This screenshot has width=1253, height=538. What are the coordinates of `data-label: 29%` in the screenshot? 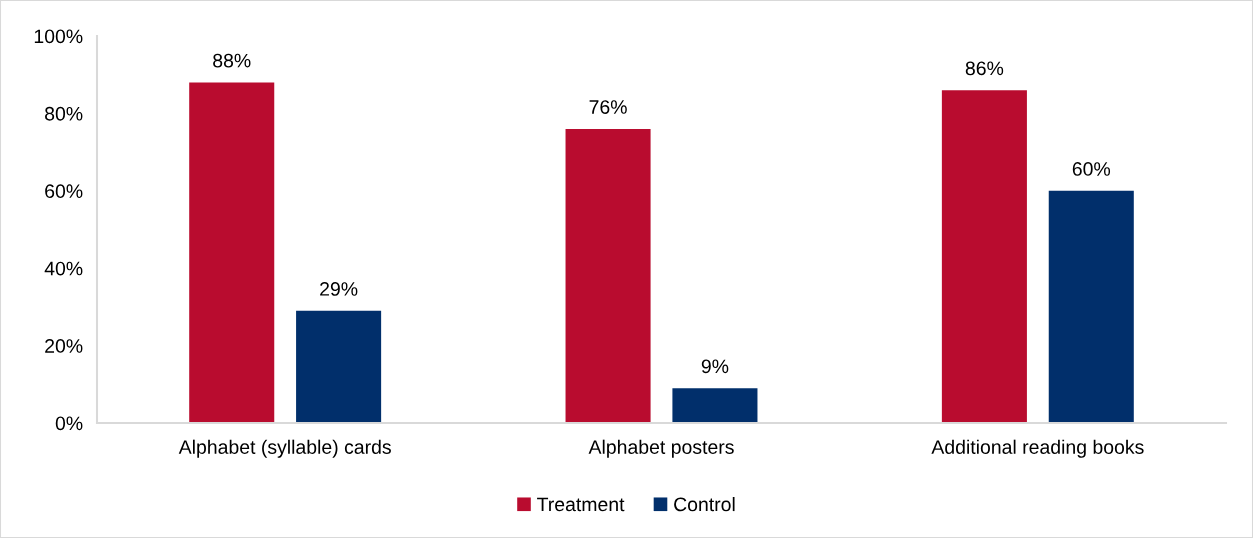 It's located at (339, 289).